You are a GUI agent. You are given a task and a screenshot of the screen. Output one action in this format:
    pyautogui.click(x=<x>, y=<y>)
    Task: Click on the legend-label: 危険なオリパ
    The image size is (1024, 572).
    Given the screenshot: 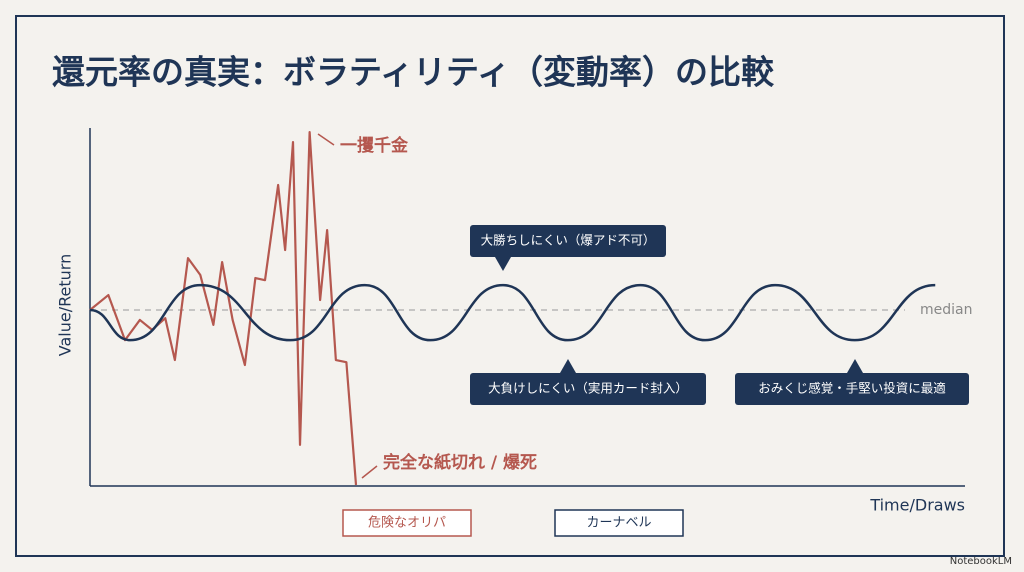 What is the action you would take?
    pyautogui.click(x=407, y=523)
    